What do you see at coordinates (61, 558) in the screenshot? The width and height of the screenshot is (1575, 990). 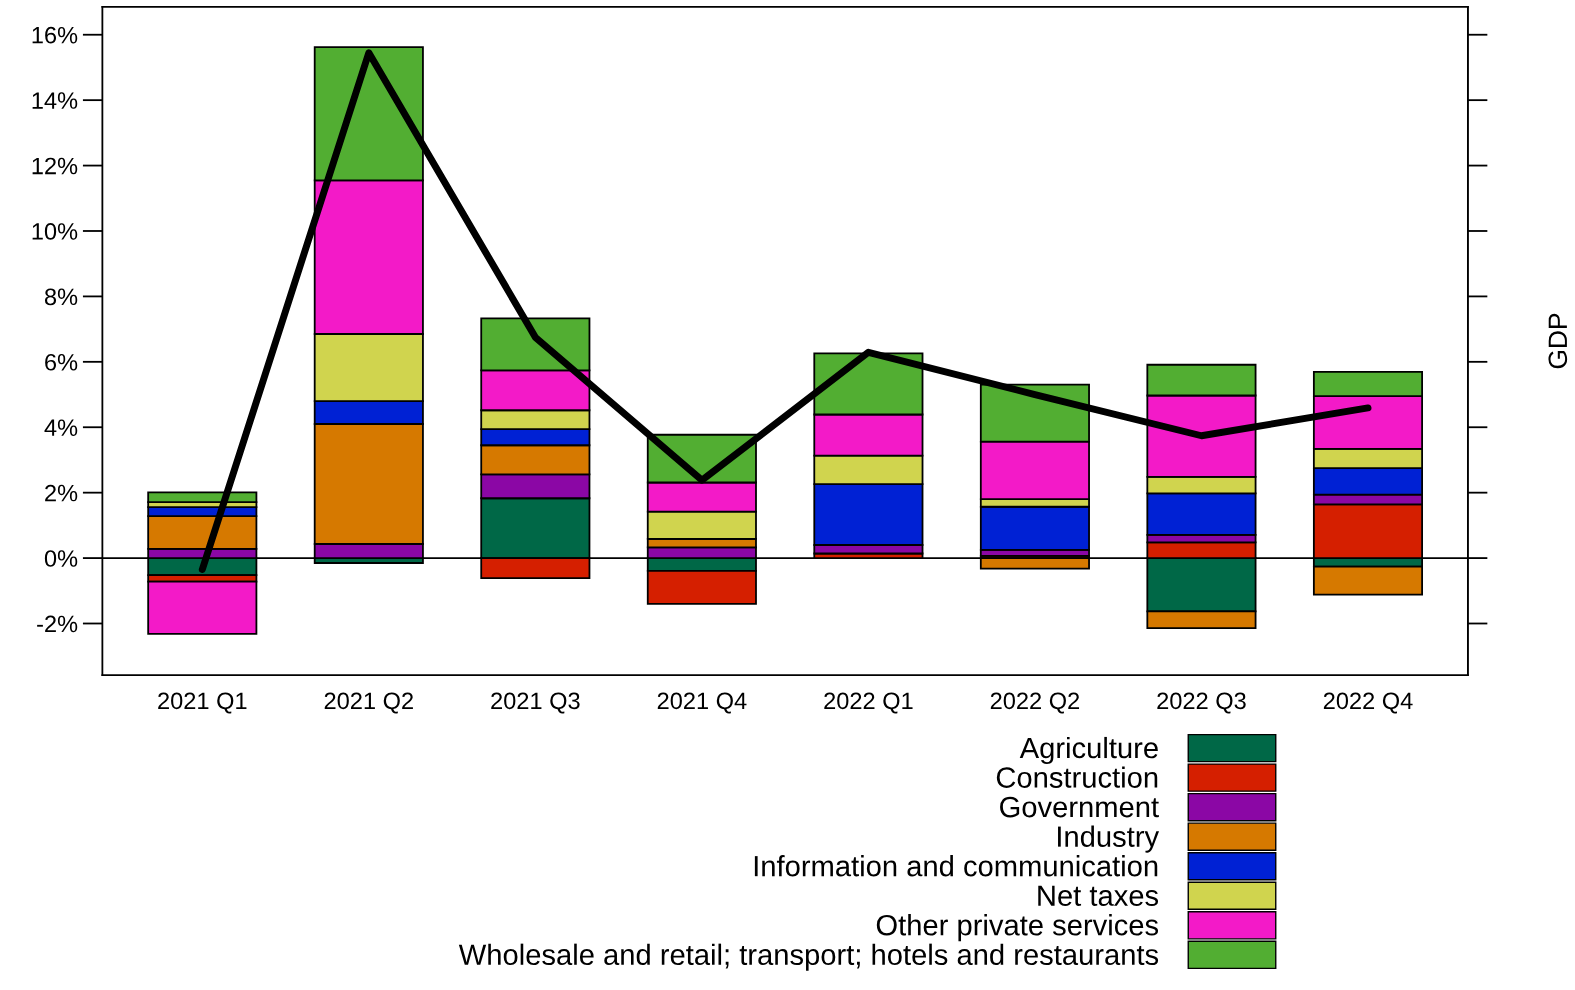 I see `y-tick-label: 0%` at bounding box center [61, 558].